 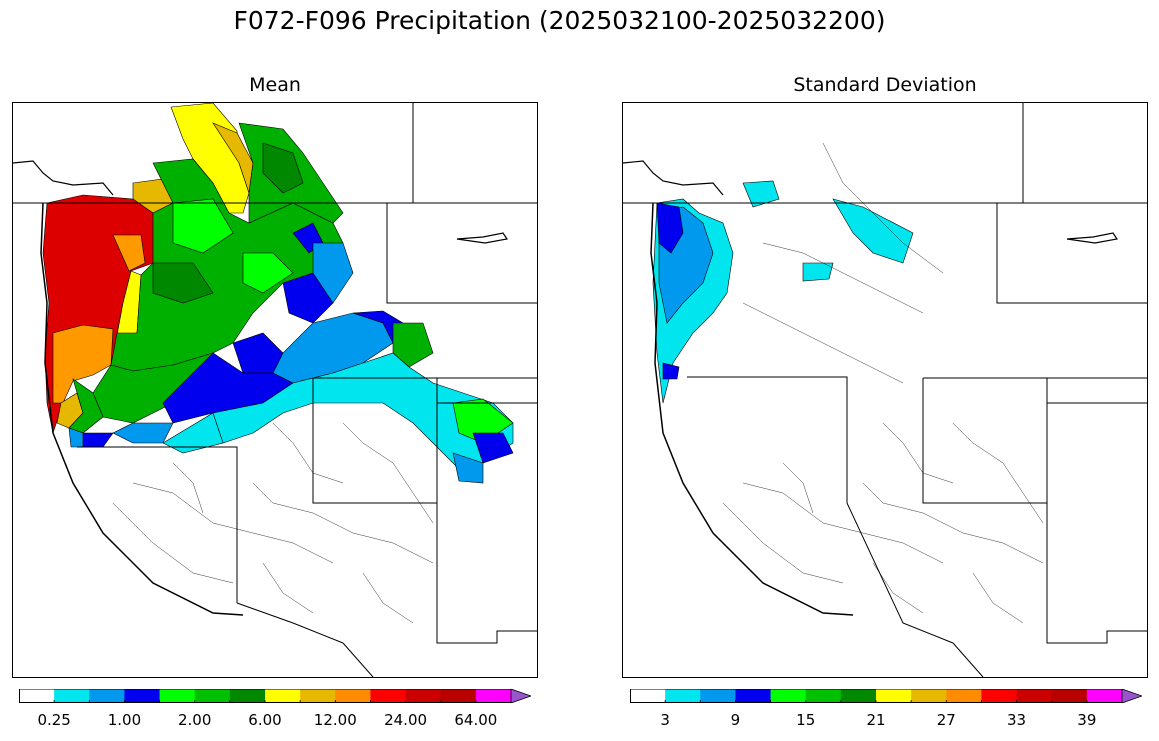 I want to click on colorbar-tick-label: 15, so click(x=806, y=720).